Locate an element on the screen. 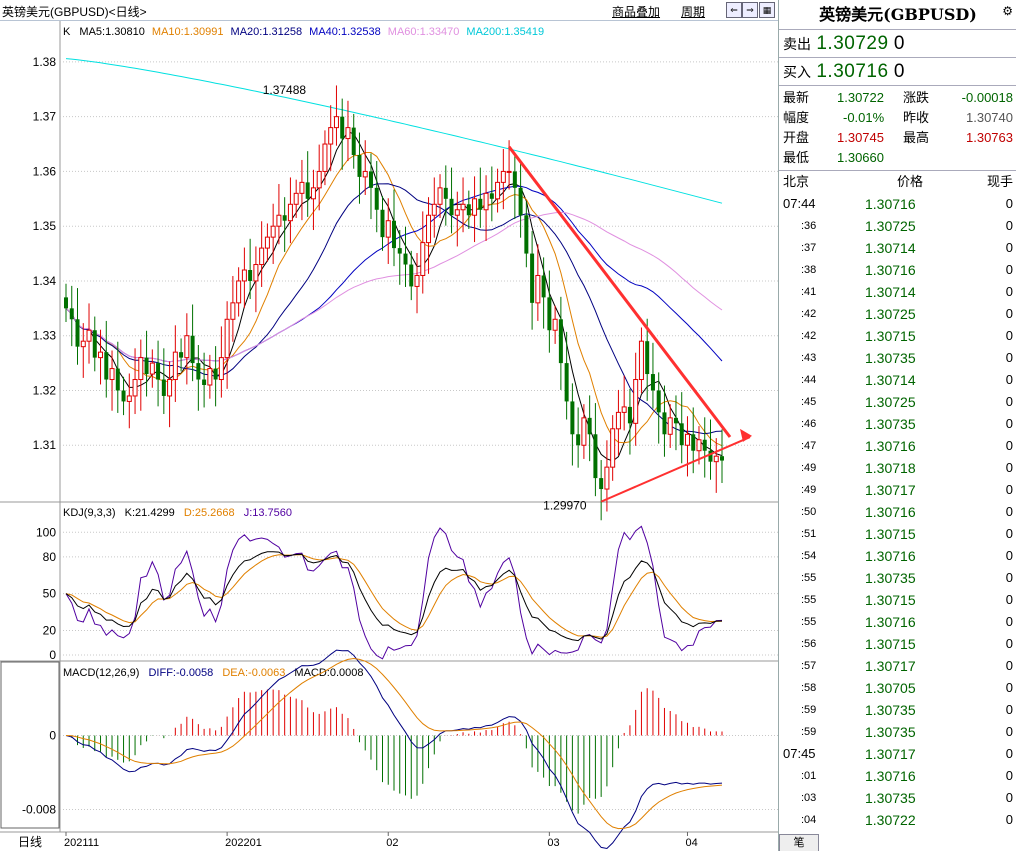  kdj-legend-k: K:21.4299 is located at coordinates (150, 513).